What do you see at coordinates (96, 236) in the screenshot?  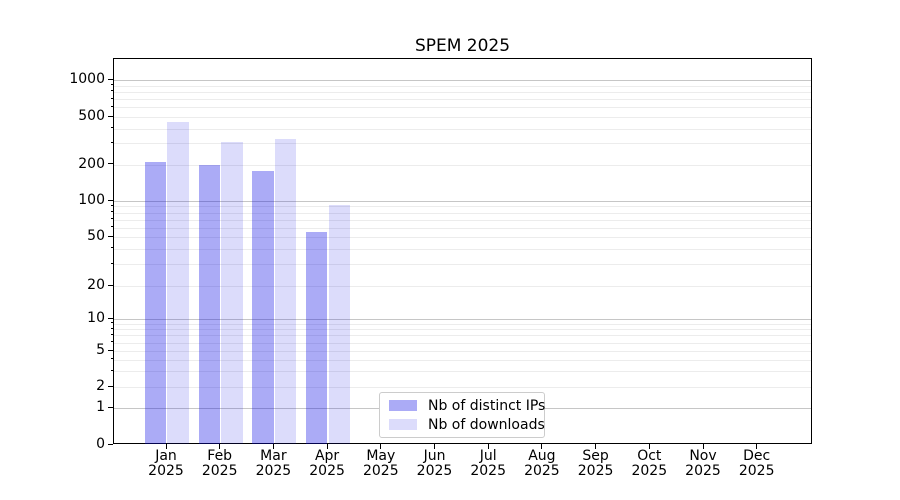 I see `y-tick-label: 50` at bounding box center [96, 236].